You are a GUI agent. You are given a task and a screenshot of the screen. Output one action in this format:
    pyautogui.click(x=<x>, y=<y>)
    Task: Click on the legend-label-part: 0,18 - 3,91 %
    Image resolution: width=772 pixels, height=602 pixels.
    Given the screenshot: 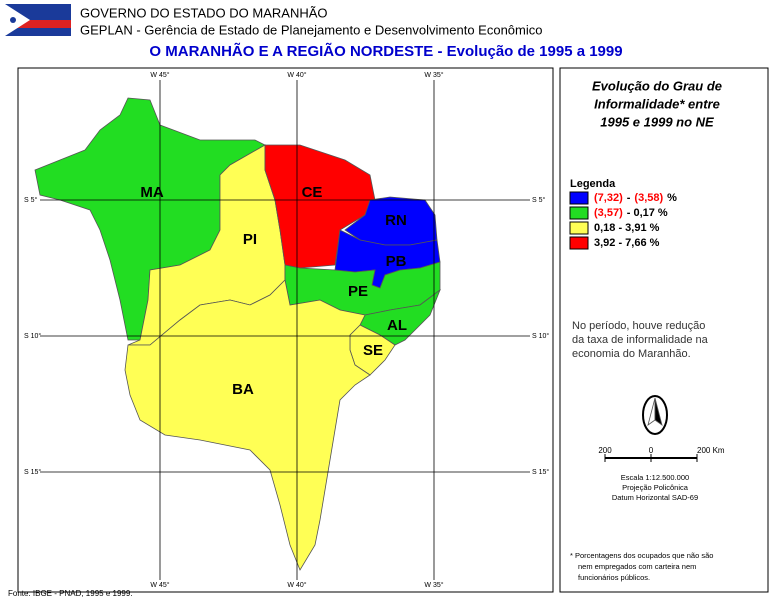 What is the action you would take?
    pyautogui.click(x=627, y=228)
    